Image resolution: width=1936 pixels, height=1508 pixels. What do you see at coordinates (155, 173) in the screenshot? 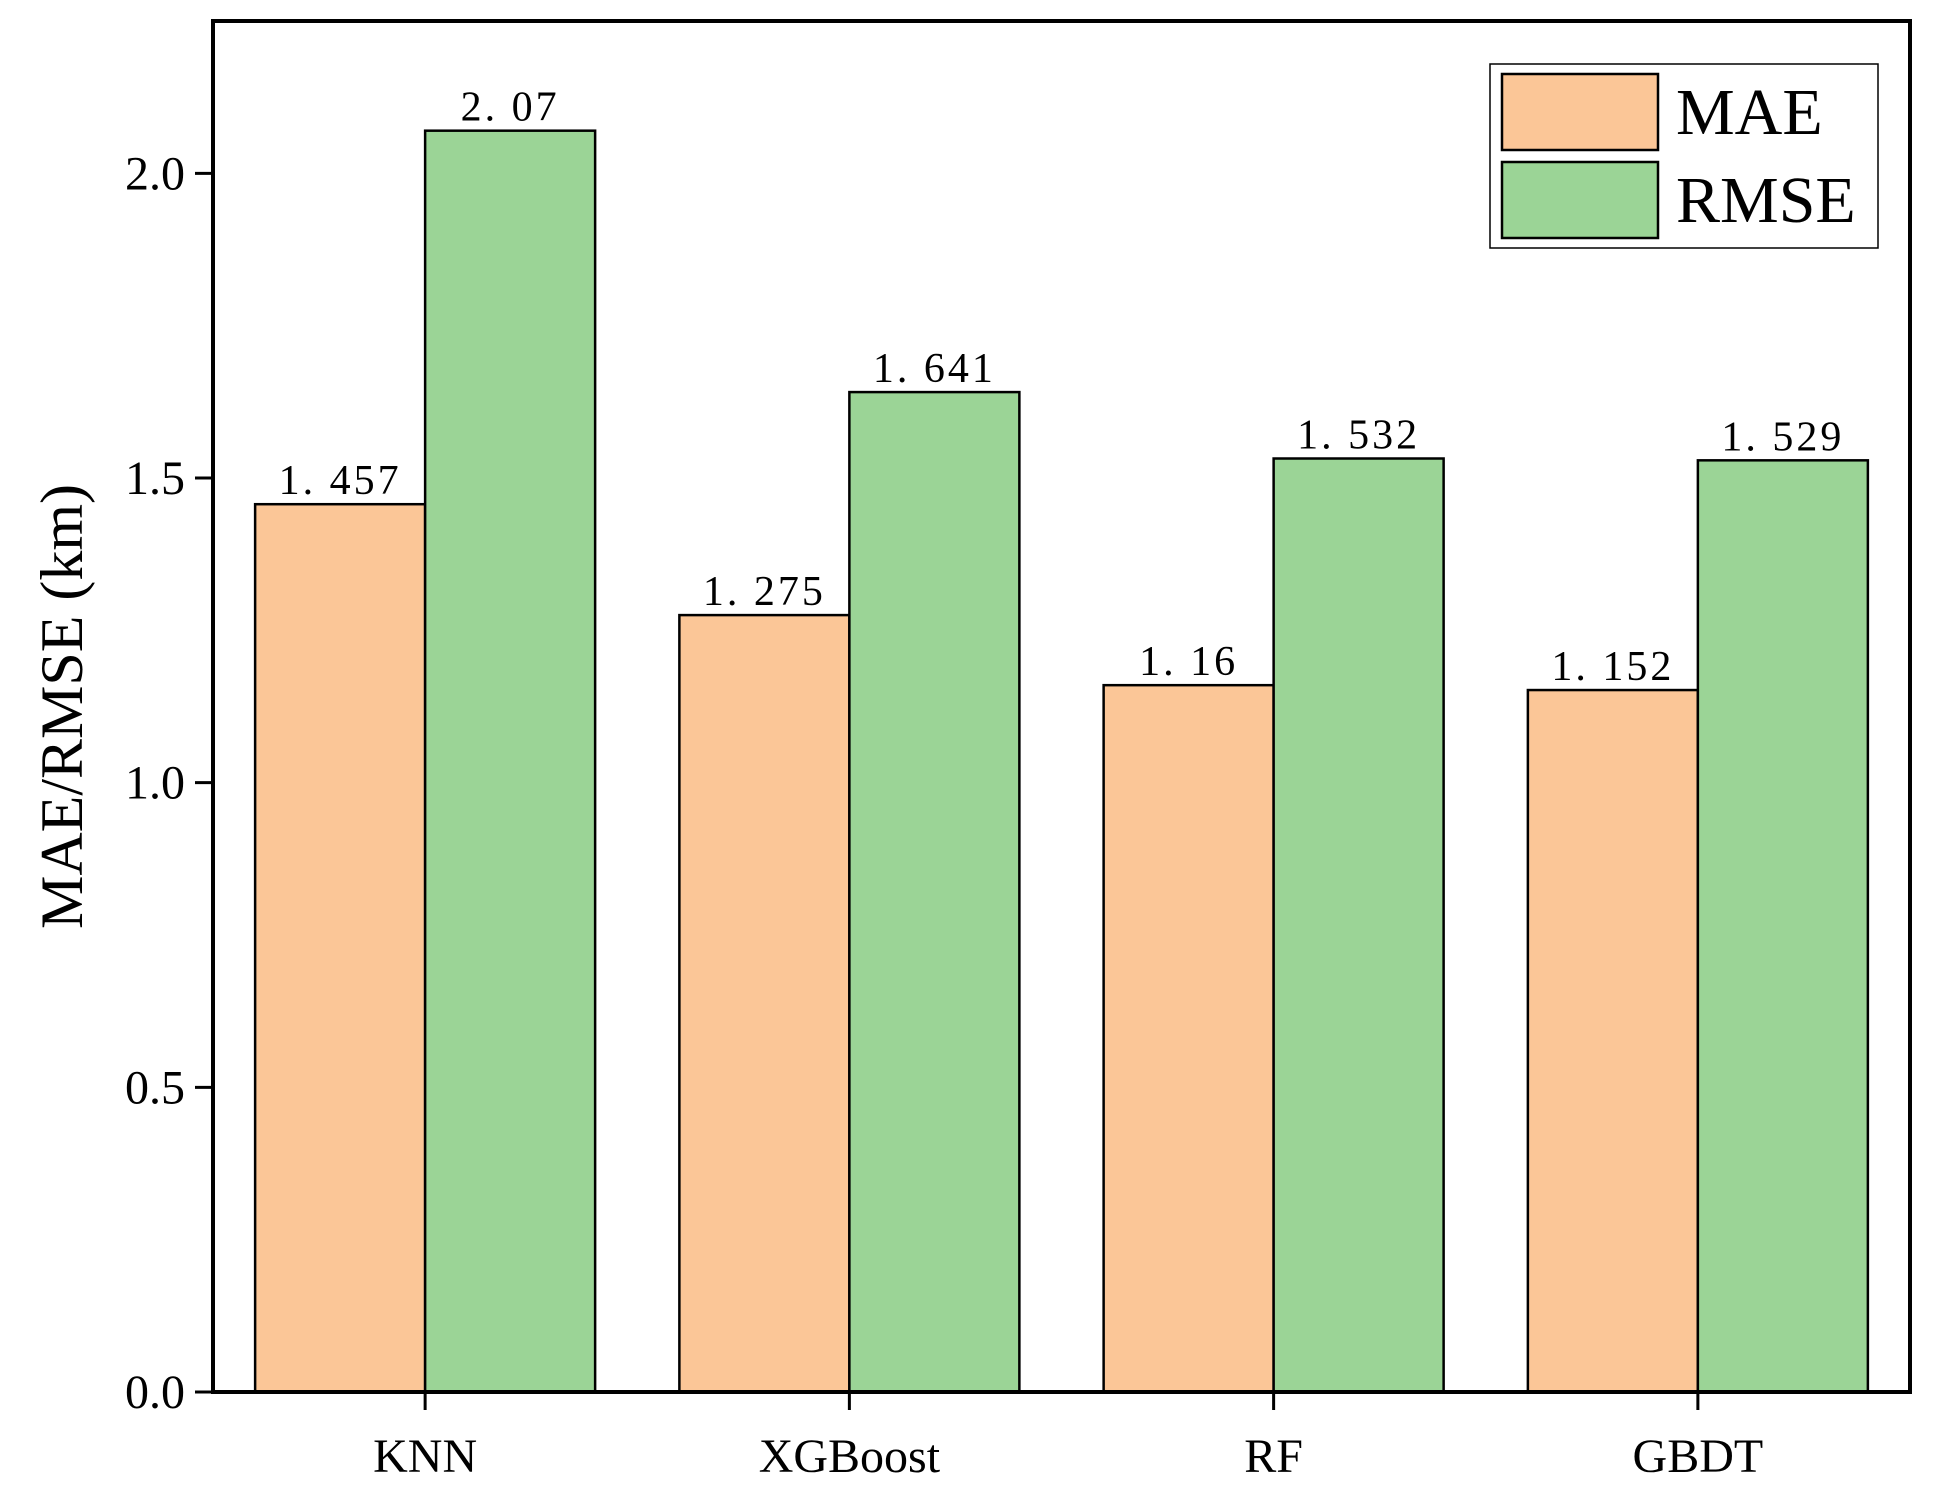
I see `y-tick-label: 2.0` at bounding box center [155, 173].